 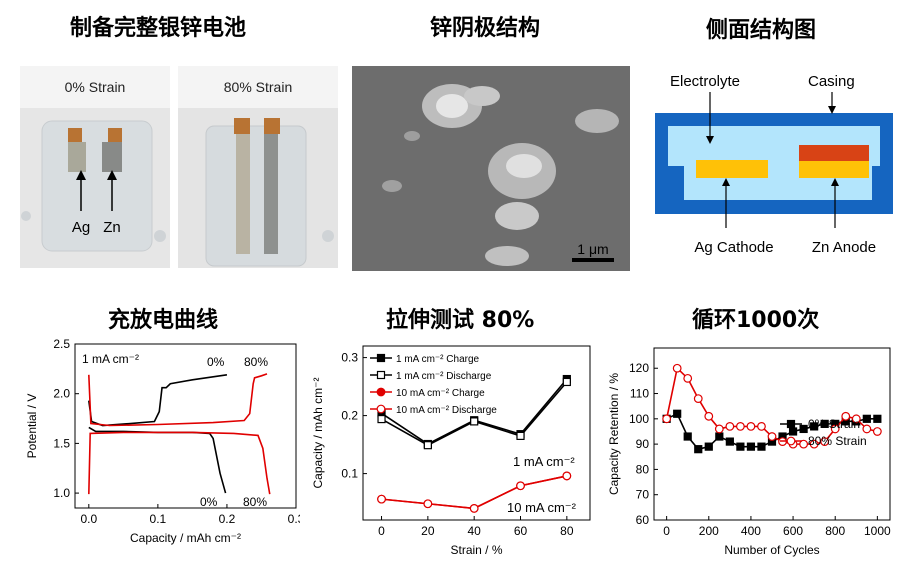 What do you see at coordinates (771, 550) in the screenshot?
I see `x-axis-label: Number of Cycles` at bounding box center [771, 550].